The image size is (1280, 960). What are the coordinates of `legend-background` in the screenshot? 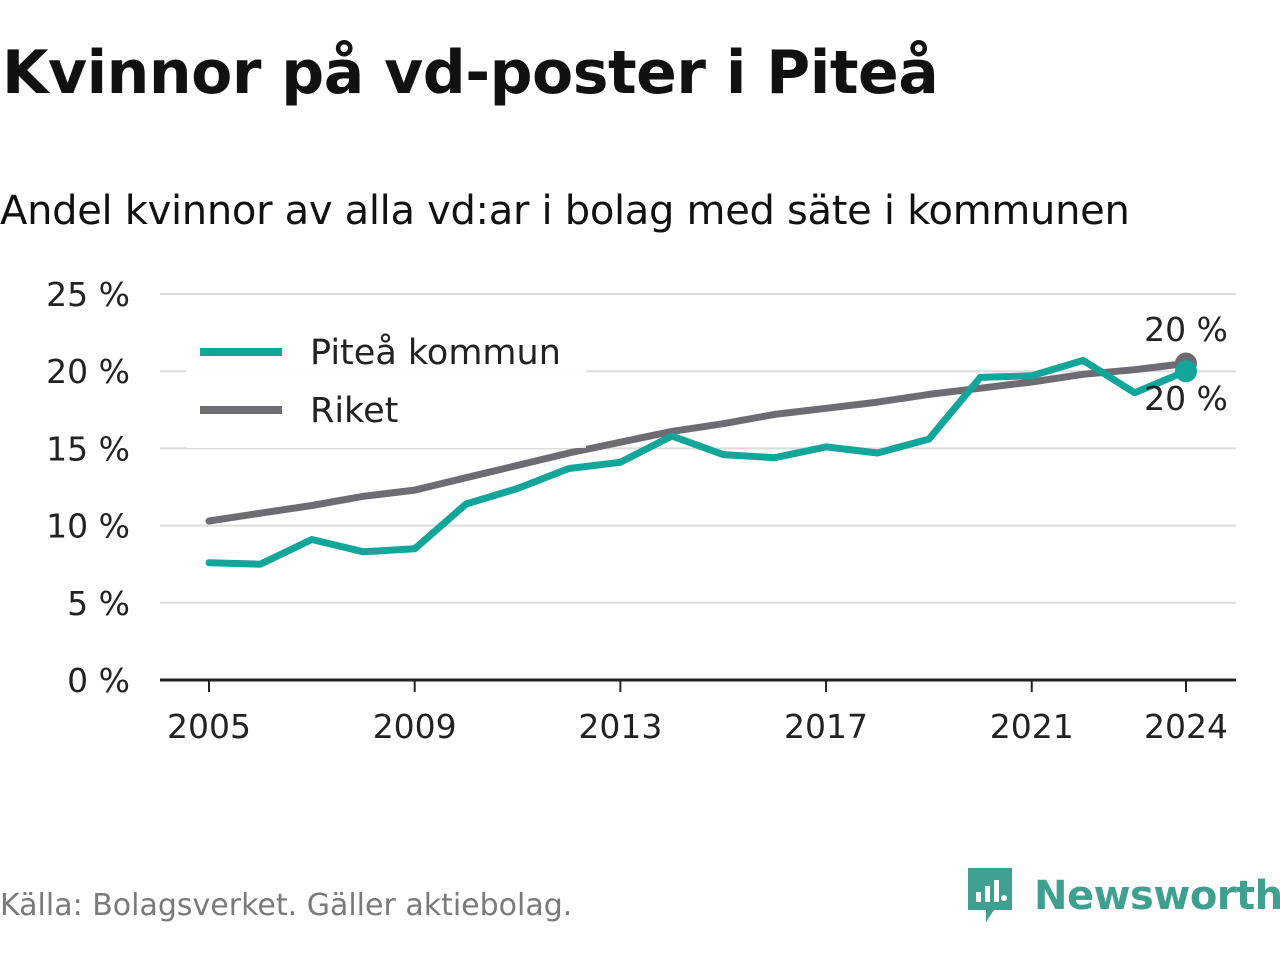 It's located at (386, 384).